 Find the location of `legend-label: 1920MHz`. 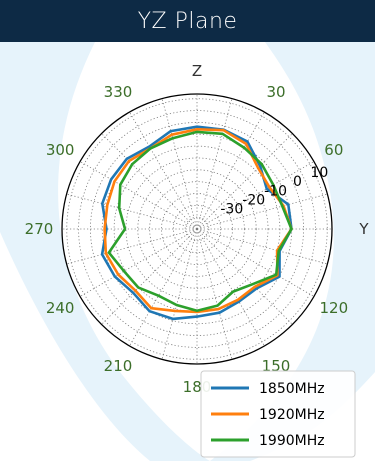

legend-label: 1920MHz is located at coordinates (292, 415).